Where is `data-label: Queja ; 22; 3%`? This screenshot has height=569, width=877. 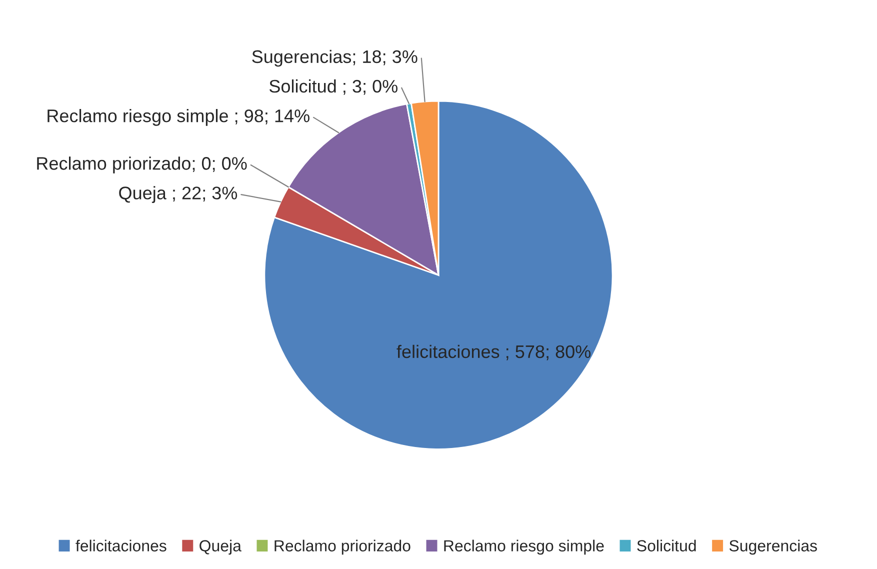 data-label: Queja ; 22; 3% is located at coordinates (178, 194).